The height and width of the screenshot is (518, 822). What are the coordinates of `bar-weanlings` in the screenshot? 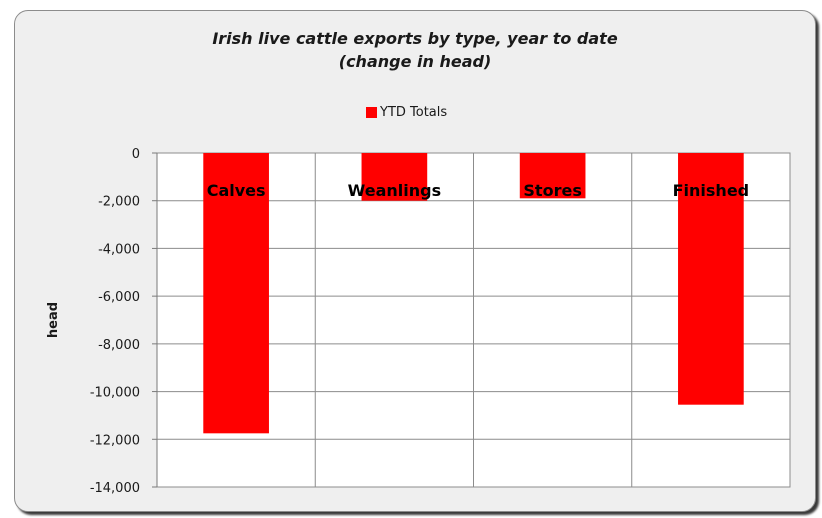 It's located at (394, 177).